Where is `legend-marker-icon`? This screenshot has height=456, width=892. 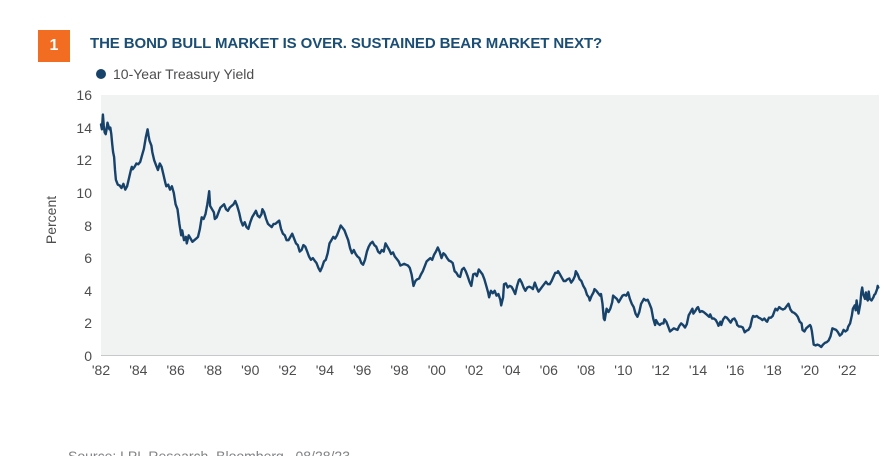
legend-marker-icon is located at coordinates (101, 74).